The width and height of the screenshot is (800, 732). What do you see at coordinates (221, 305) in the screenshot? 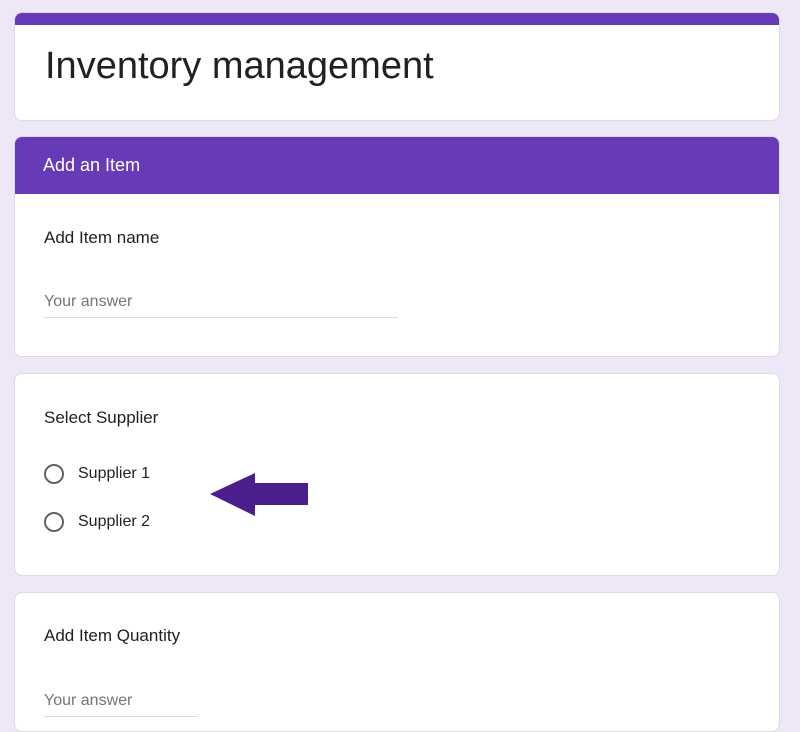
I see `item-name-input` at bounding box center [221, 305].